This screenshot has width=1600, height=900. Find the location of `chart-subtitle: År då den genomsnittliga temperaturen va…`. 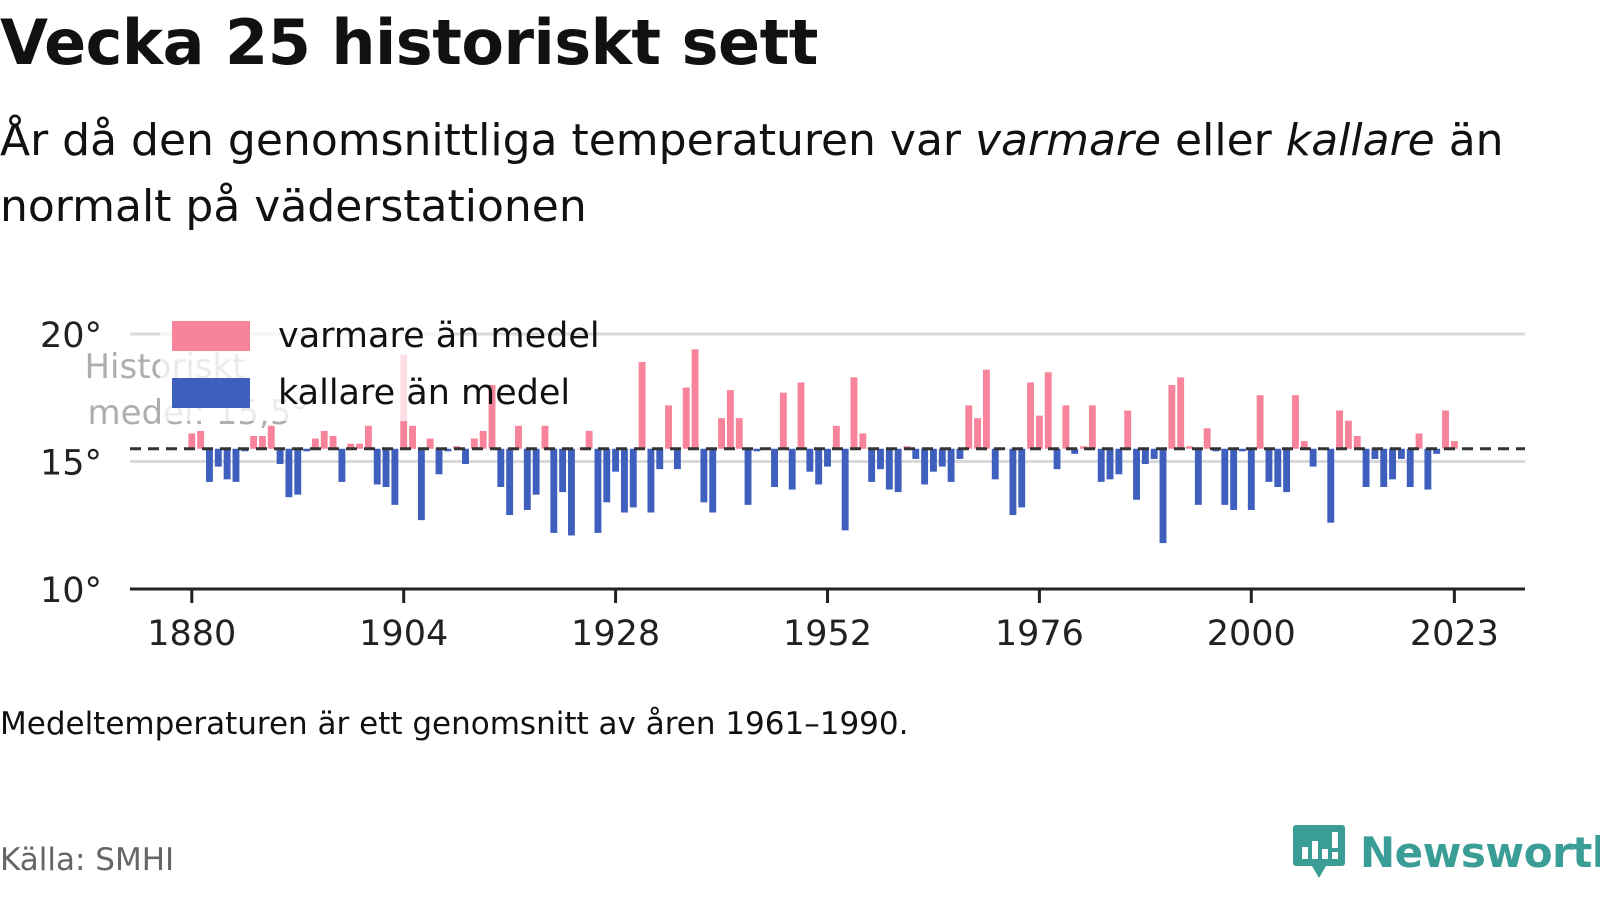

chart-subtitle: År då den genomsnittliga temperaturen va… is located at coordinates (780, 174).